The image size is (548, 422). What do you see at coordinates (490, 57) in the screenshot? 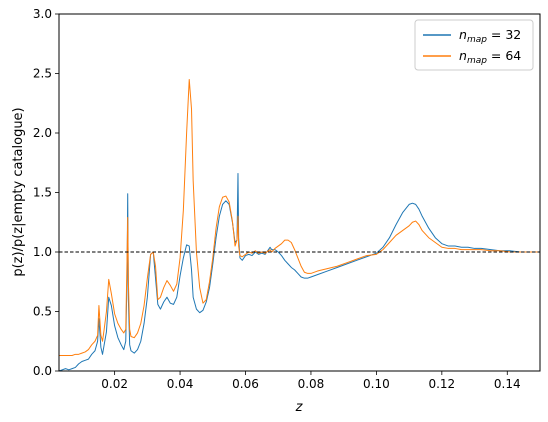
I see `legend-label-2: nmap = 64` at bounding box center [490, 57].